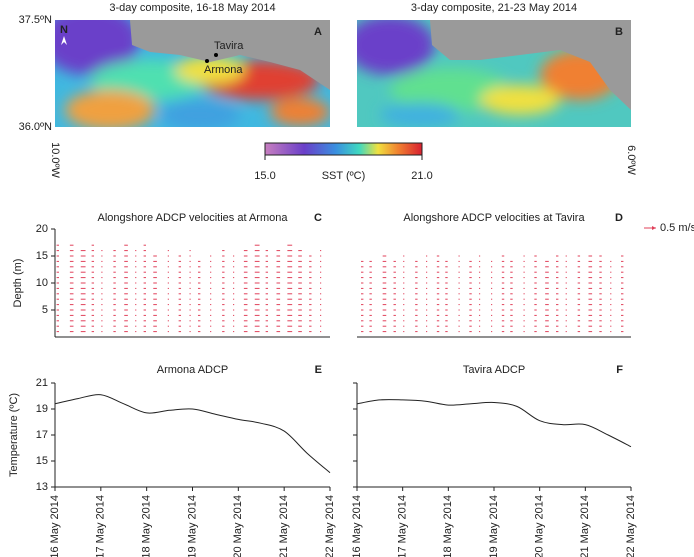 The height and width of the screenshot is (557, 694). I want to click on lat-label: 37.5ºN, so click(35, 20).